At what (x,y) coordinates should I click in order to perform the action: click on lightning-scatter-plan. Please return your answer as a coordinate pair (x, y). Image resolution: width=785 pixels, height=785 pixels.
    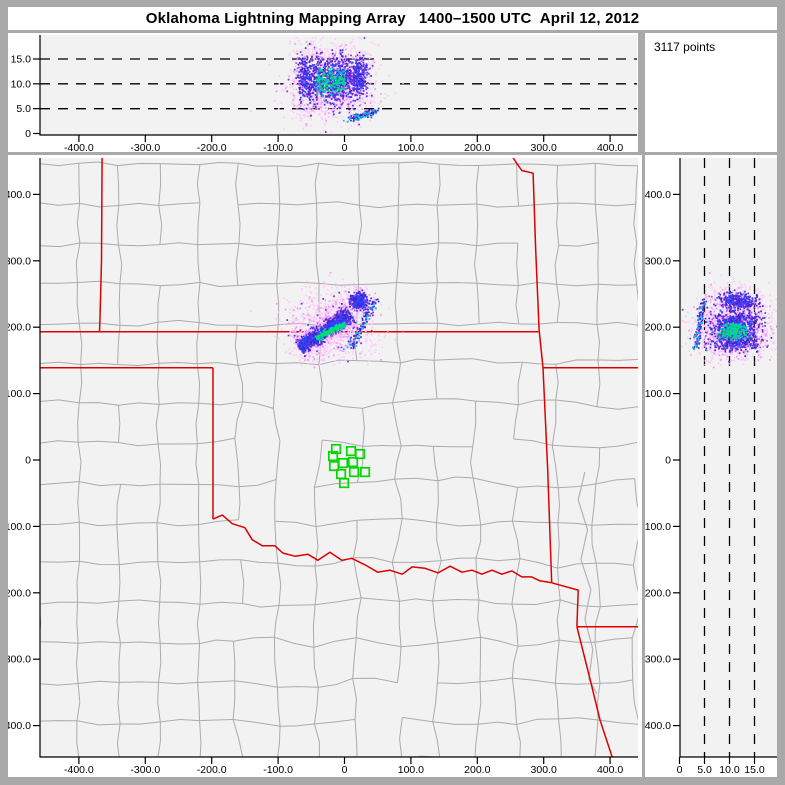
    Looking at the image, I should click on (327, 320).